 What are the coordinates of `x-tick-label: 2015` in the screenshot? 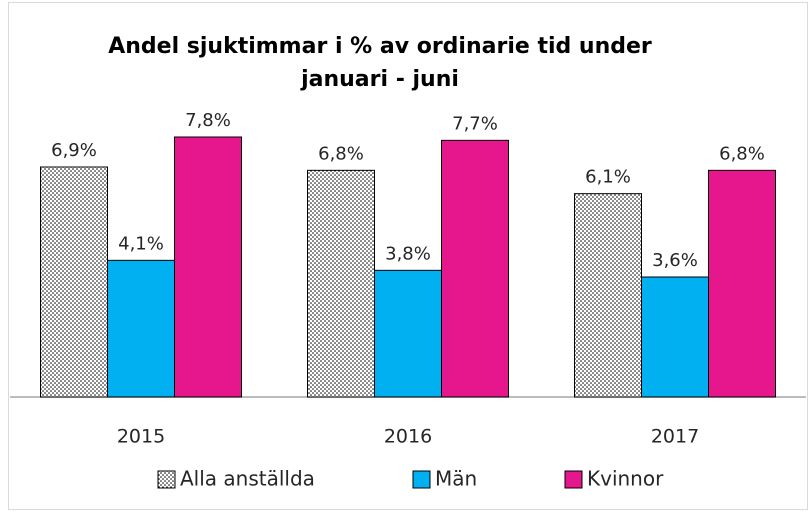 It's located at (141, 437).